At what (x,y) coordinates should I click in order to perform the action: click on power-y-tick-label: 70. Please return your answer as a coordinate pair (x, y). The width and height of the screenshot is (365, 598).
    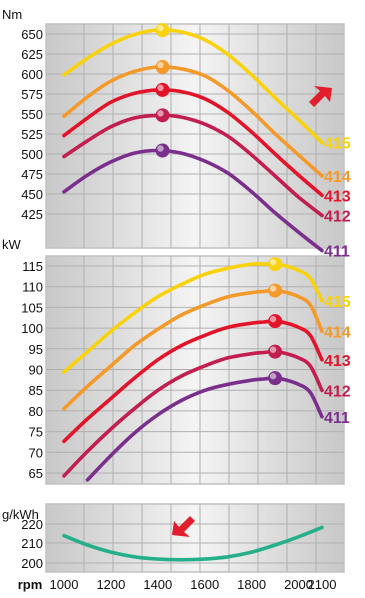
    Looking at the image, I should click on (36, 452).